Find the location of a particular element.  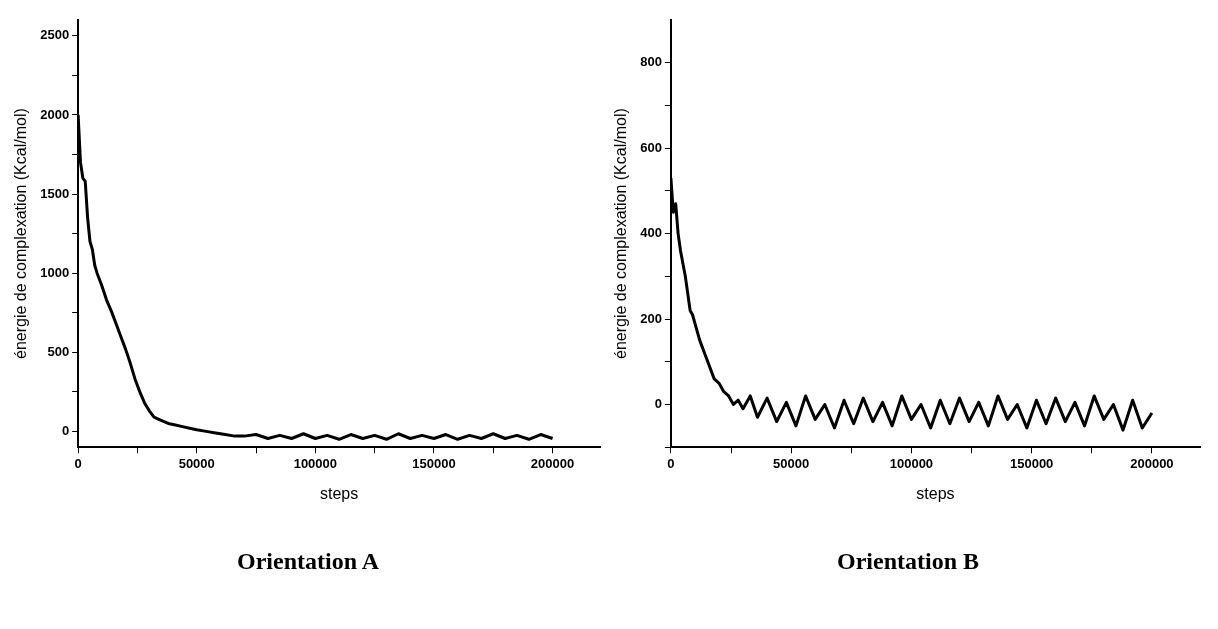

text: Orientation B is located at coordinates (908, 561).